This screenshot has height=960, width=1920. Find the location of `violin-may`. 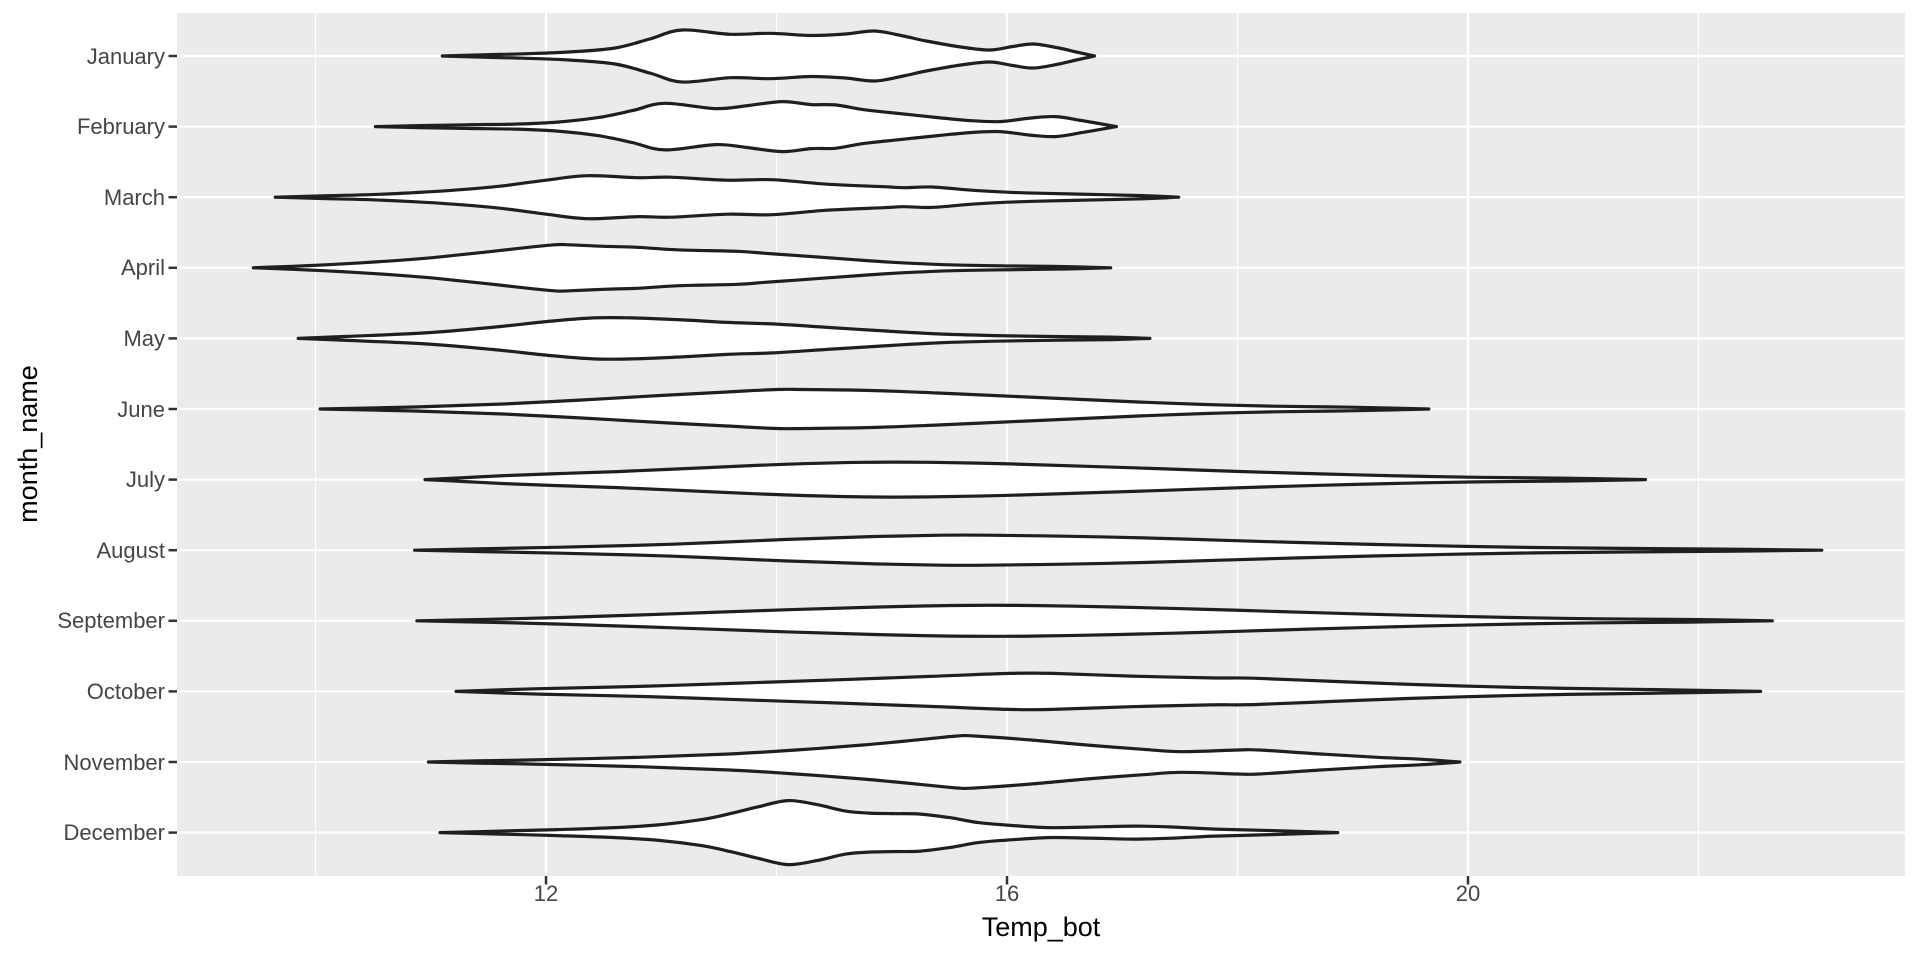

violin-may is located at coordinates (724, 338).